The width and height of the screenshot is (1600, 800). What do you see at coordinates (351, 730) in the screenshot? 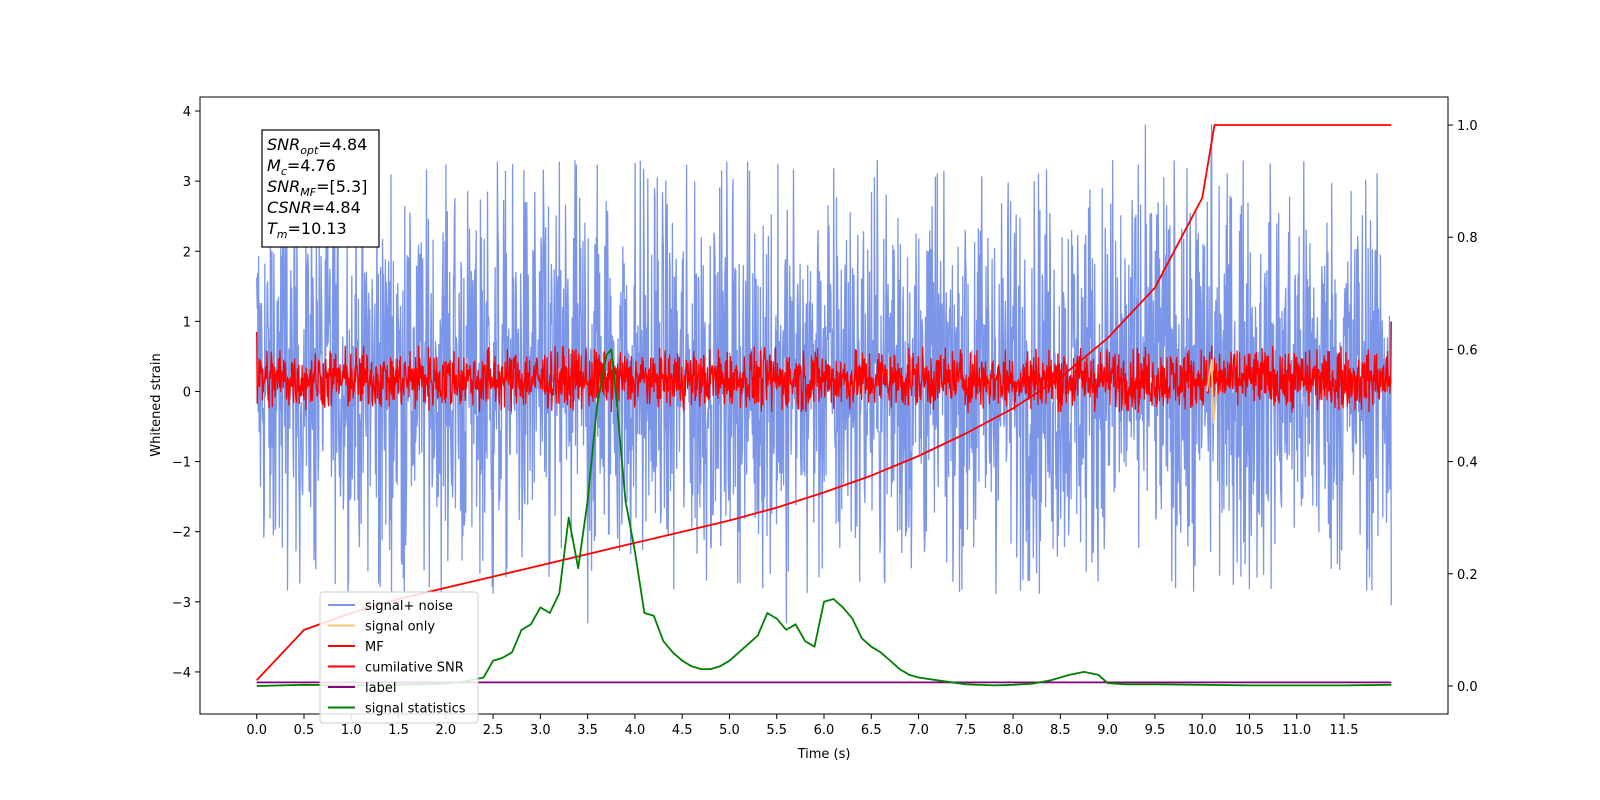
I see `x-tick-label: 1.0` at bounding box center [351, 730].